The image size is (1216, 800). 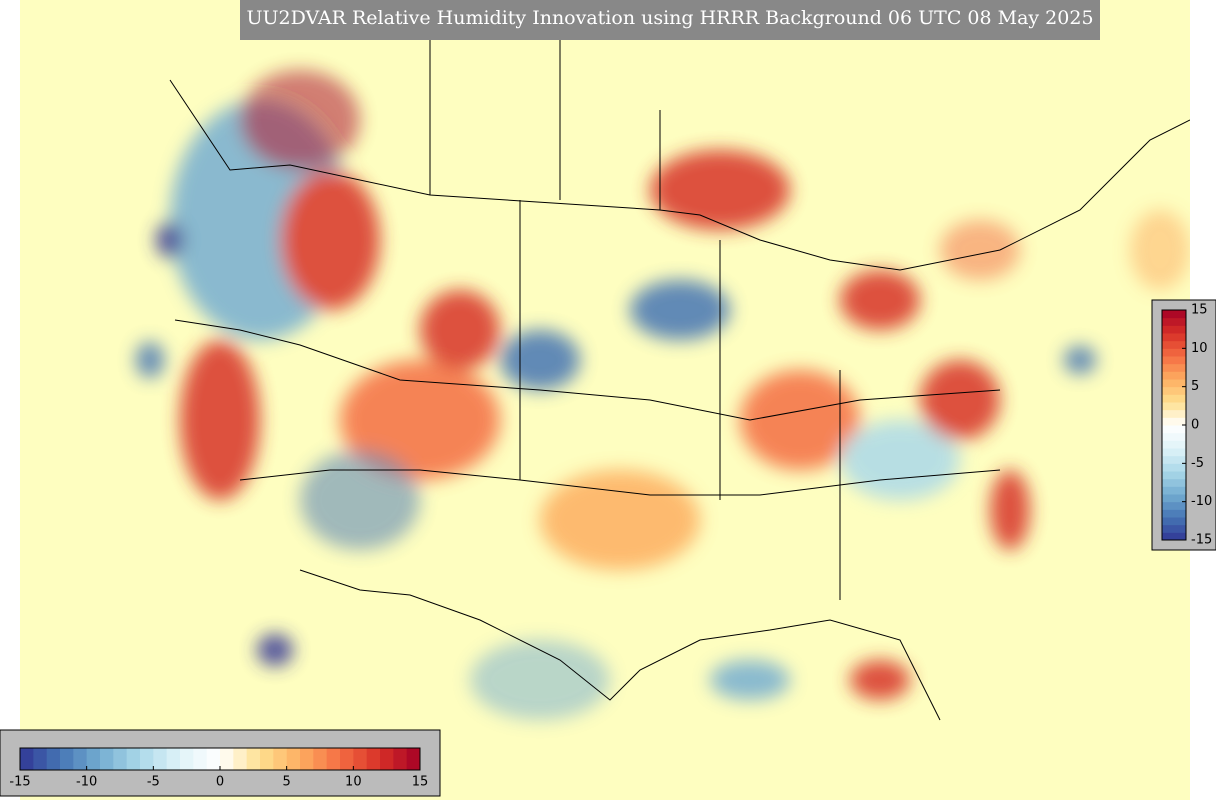 I want to click on vertical-colorbar: -15 -10 -5 0 5 10 15, so click(x=1186, y=425).